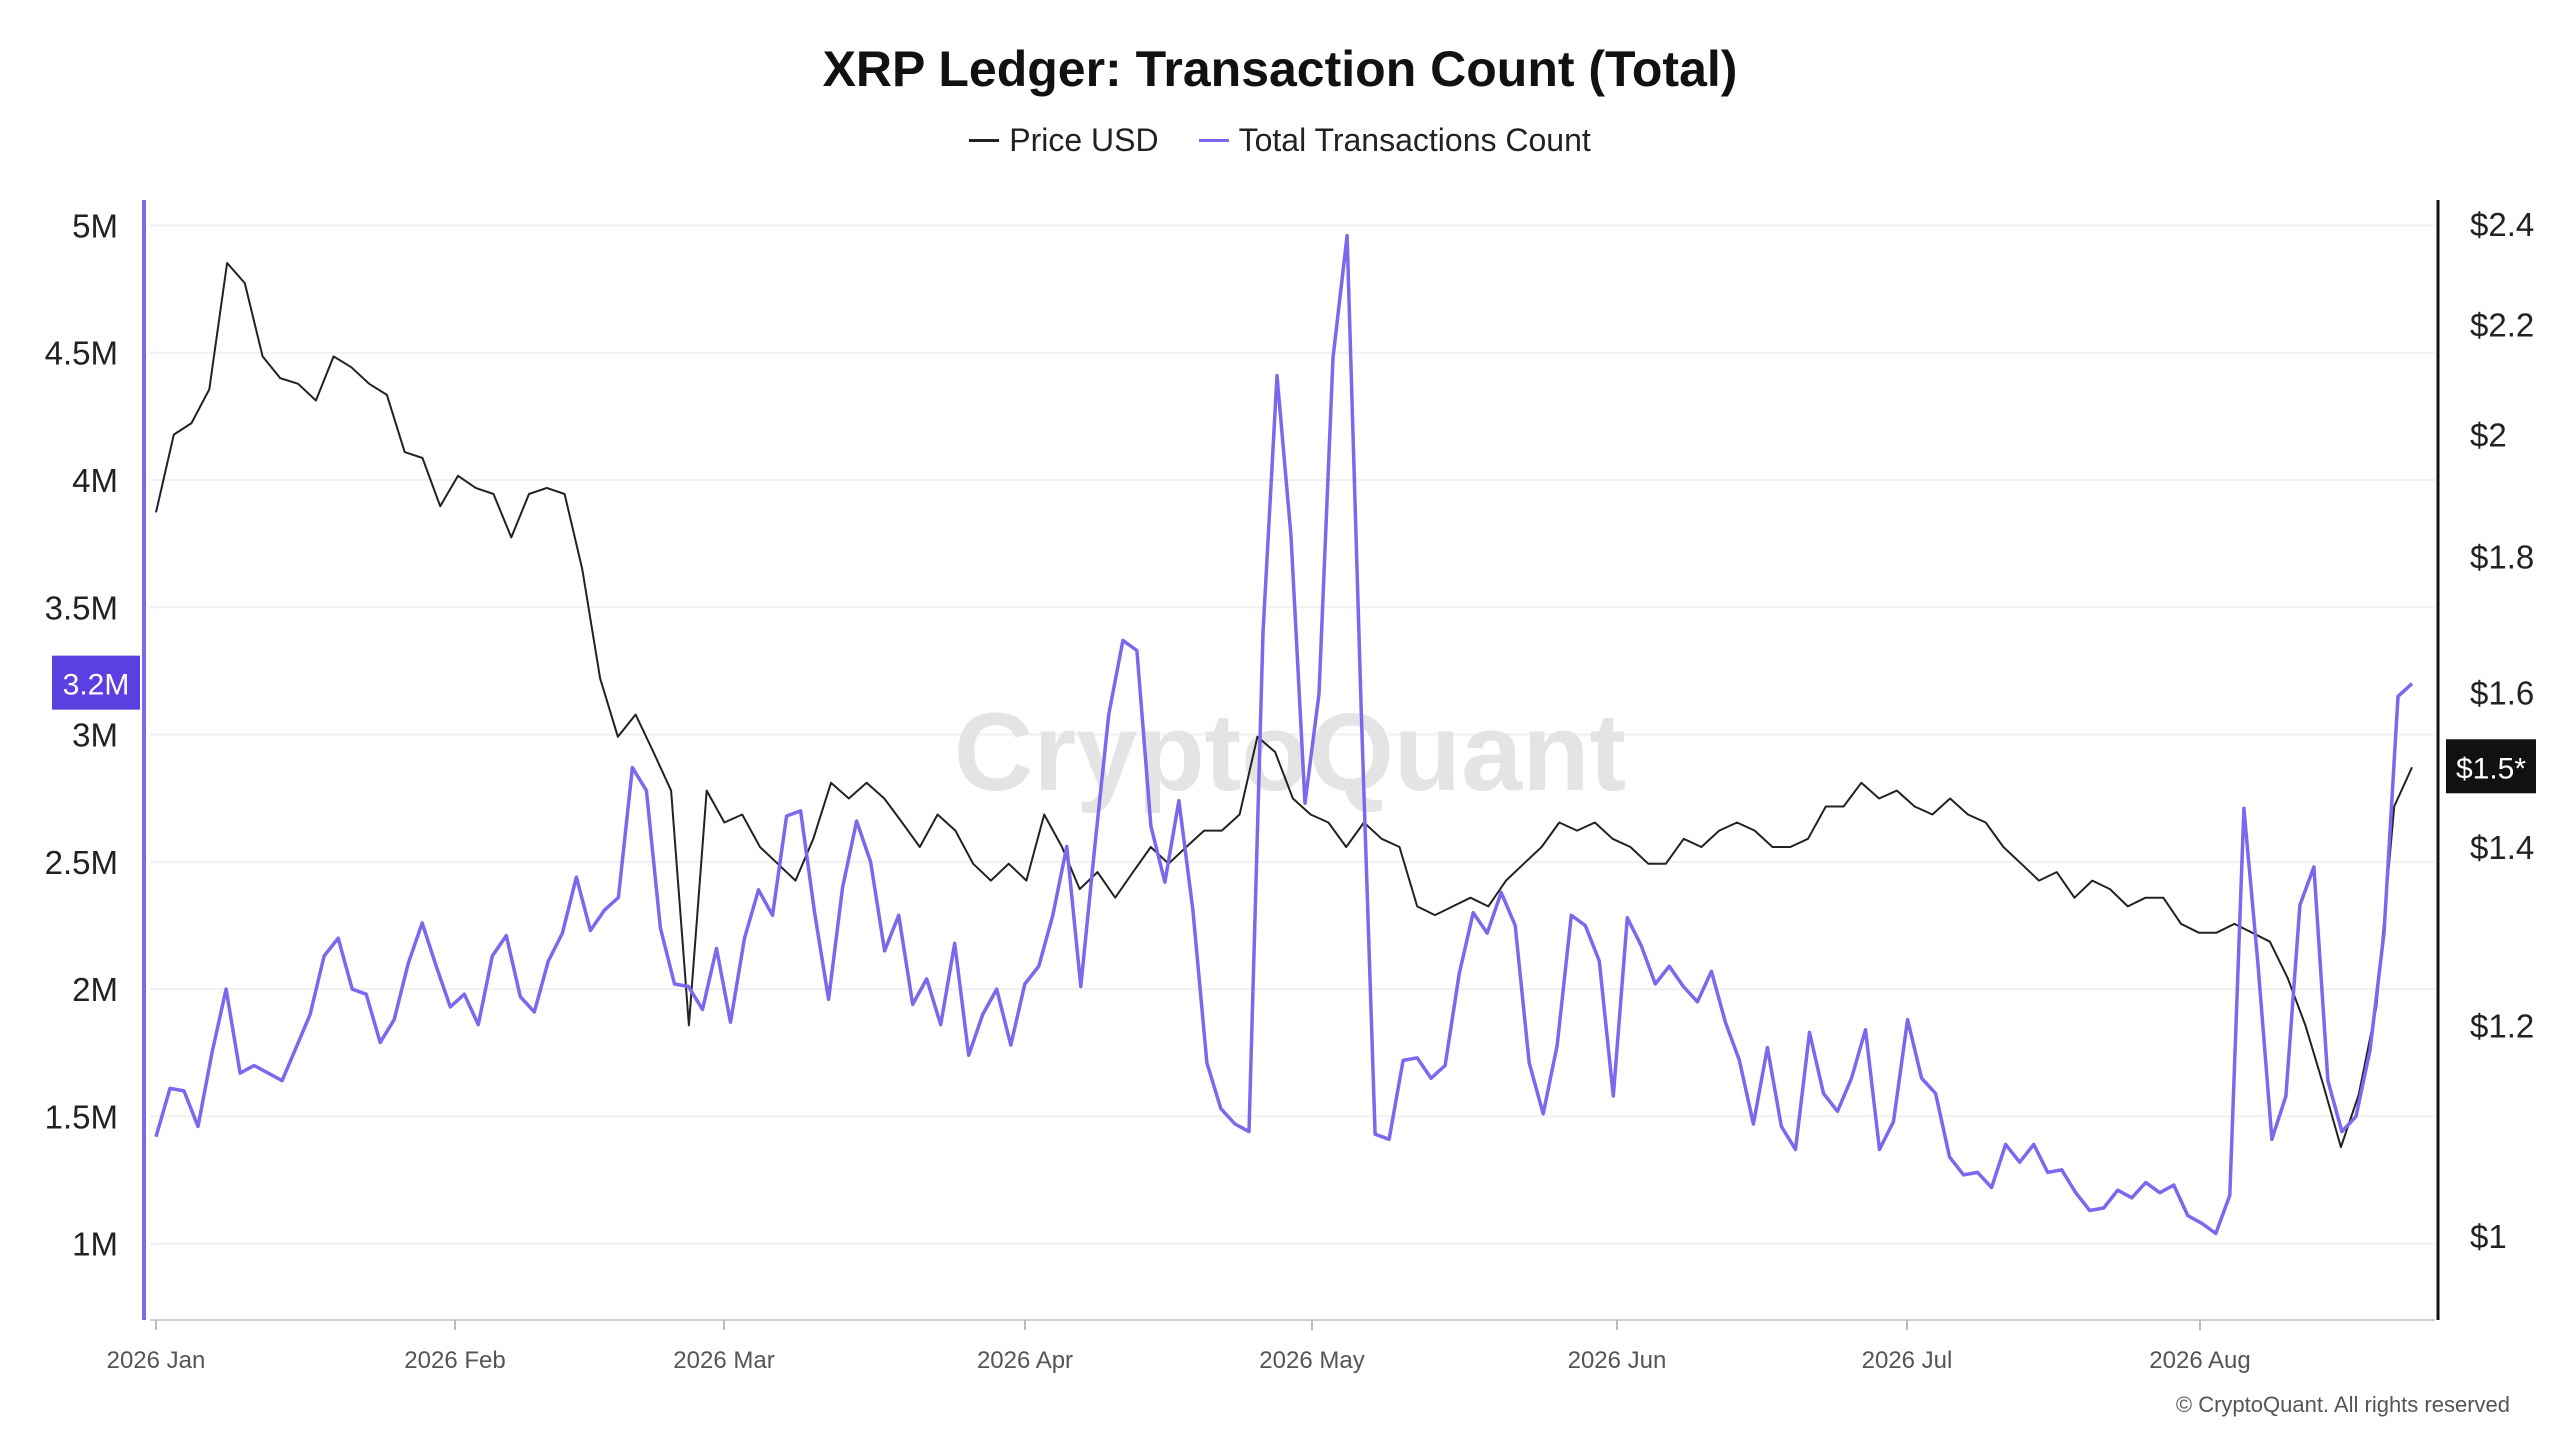 Image resolution: width=2560 pixels, height=1440 pixels. I want to click on right-tick-label: $2.2, so click(2502, 324).